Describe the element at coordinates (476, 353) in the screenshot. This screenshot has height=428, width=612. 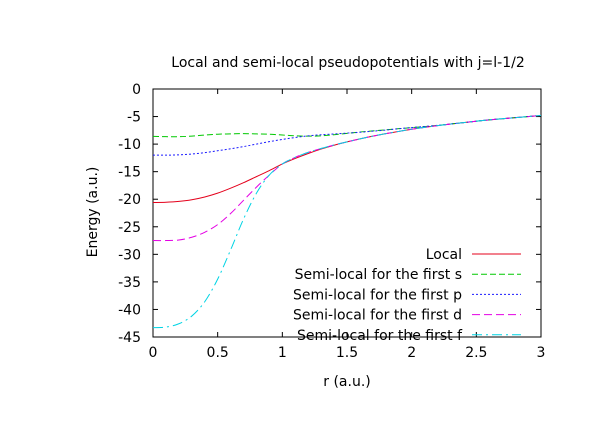
I see `x-tick-label: 2.5` at that location.